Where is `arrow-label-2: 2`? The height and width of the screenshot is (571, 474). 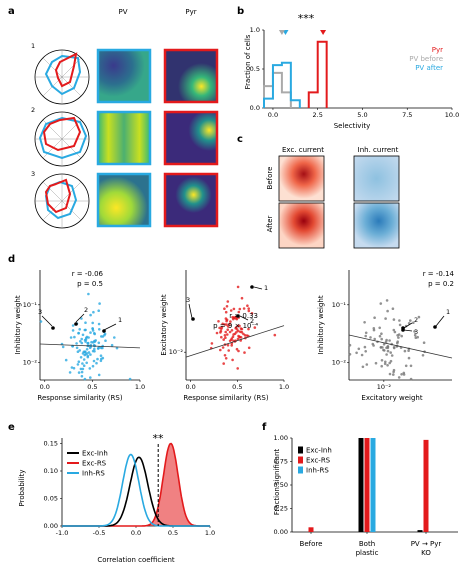
arrow-label-2: 2 is located at coordinates (416, 320).